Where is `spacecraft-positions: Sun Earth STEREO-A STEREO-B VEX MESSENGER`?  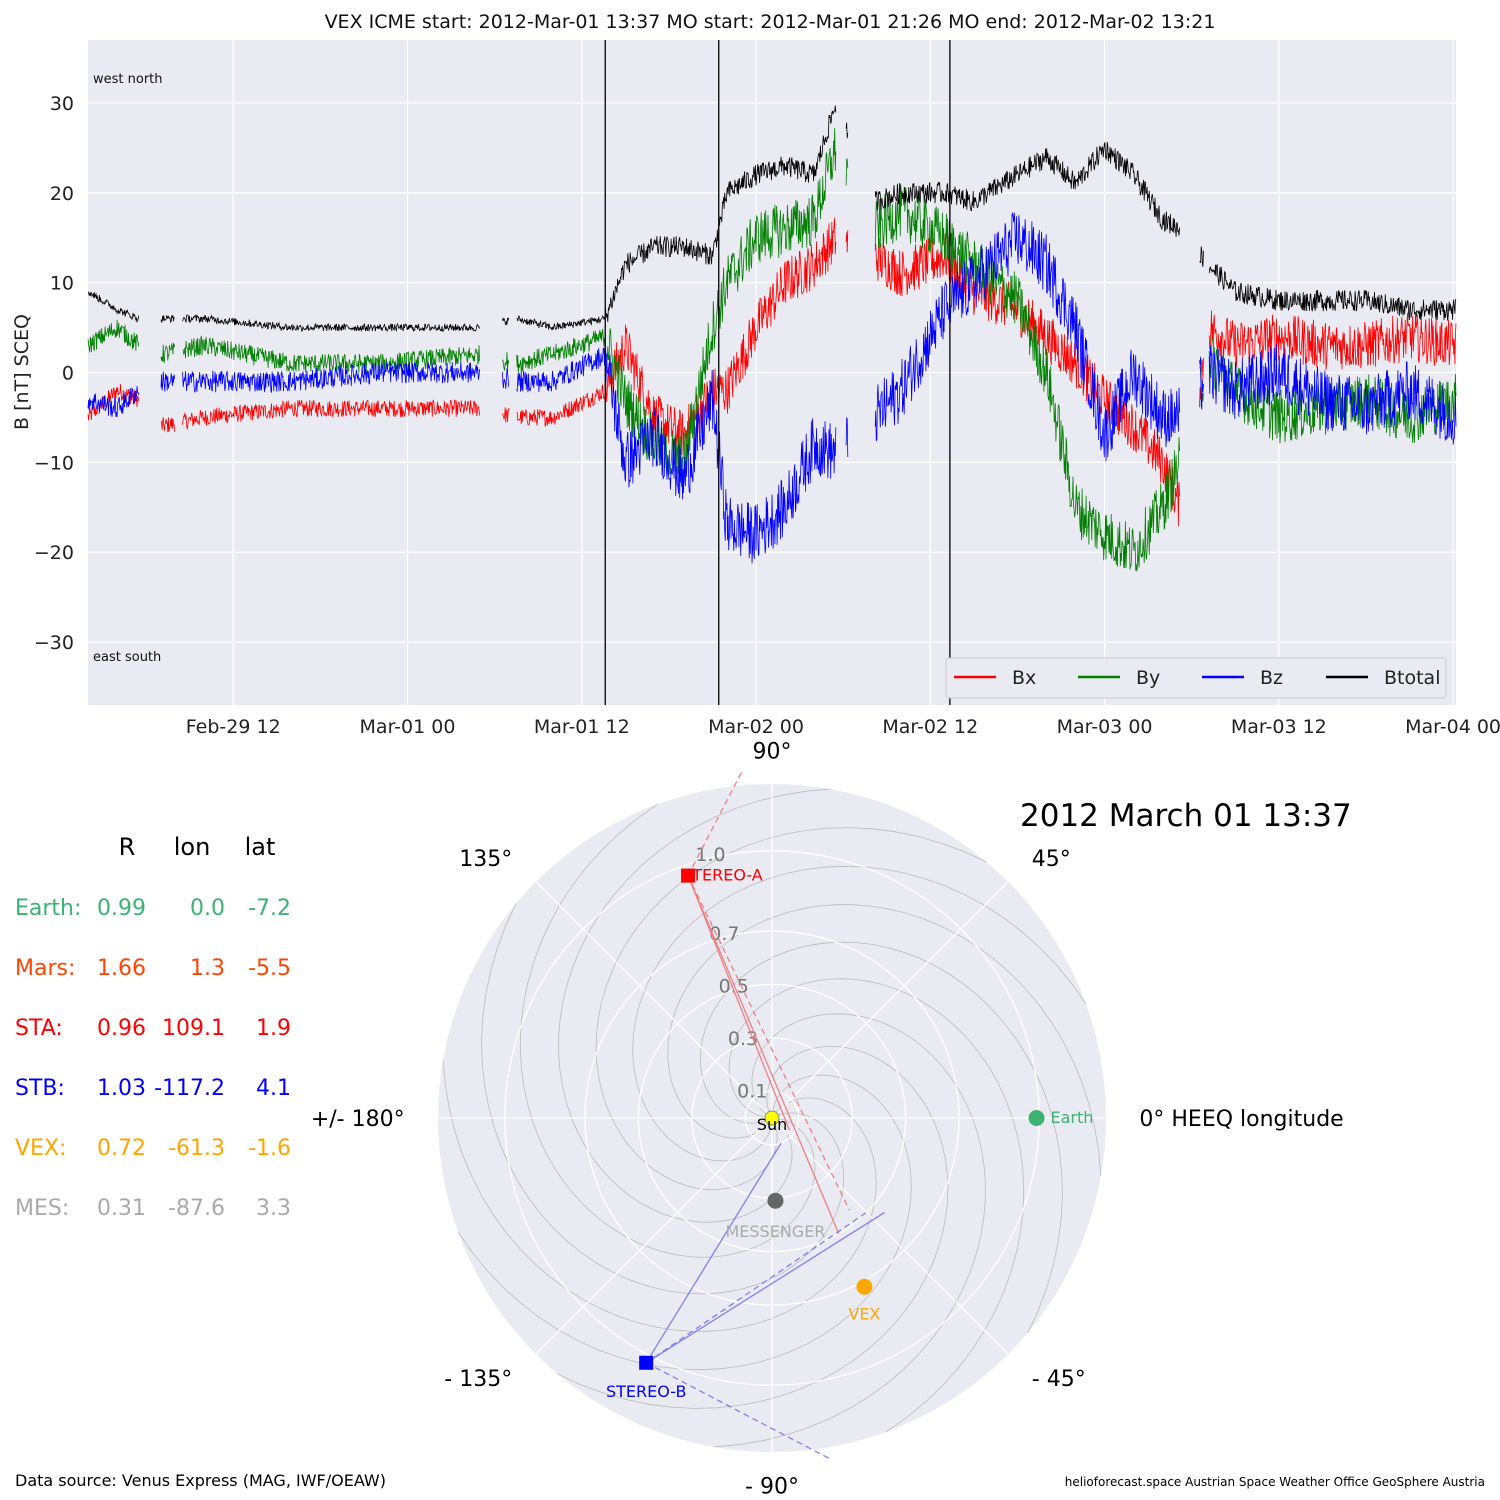 spacecraft-positions: Sun Earth STEREO-A STEREO-B VEX MESSENGER is located at coordinates (850, 1116).